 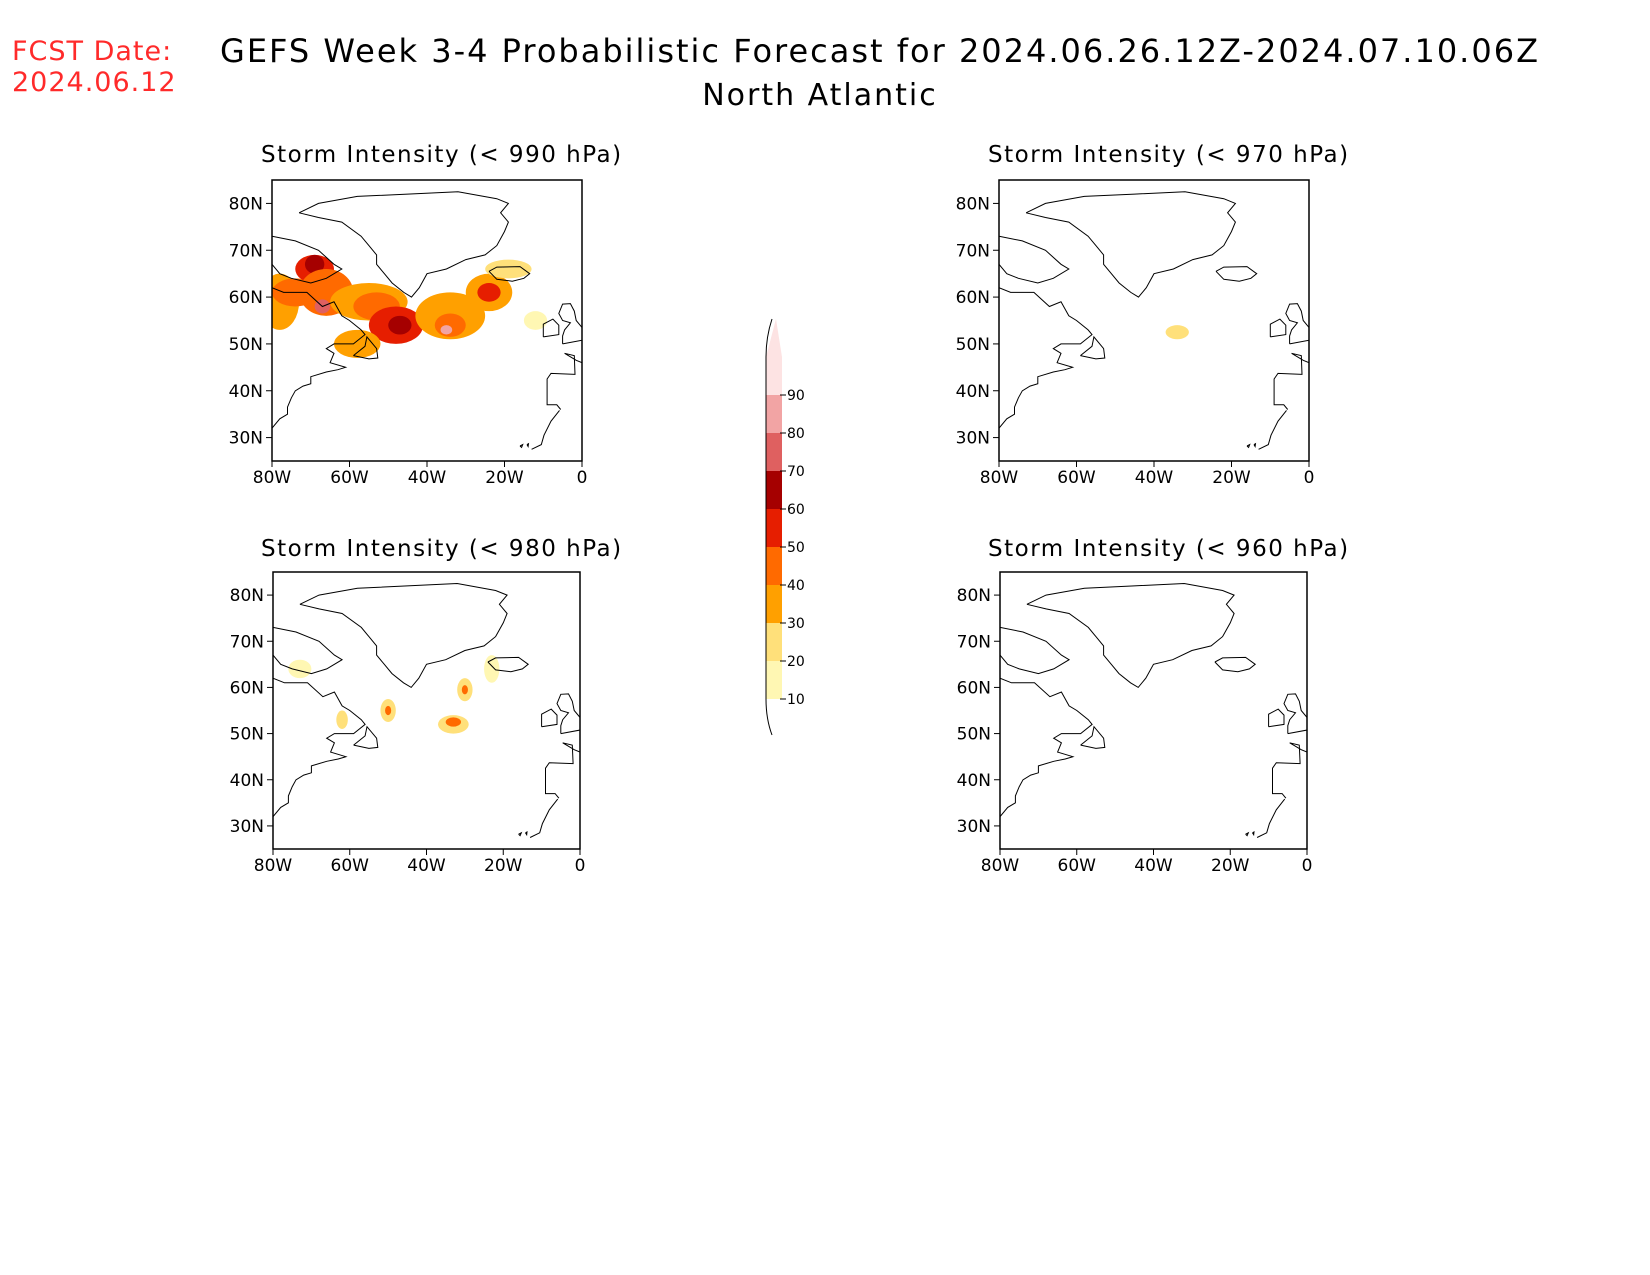 What do you see at coordinates (820, 95) in the screenshot?
I see `region-subtitle: North Atlantic` at bounding box center [820, 95].